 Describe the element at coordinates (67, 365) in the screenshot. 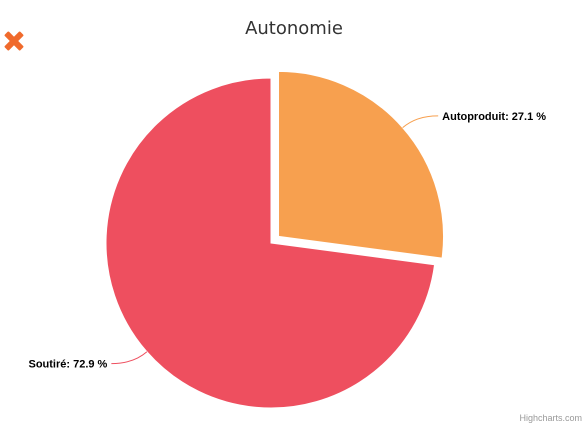

I see `data-label-soutir-: Soutiré: 72.9 %` at that location.